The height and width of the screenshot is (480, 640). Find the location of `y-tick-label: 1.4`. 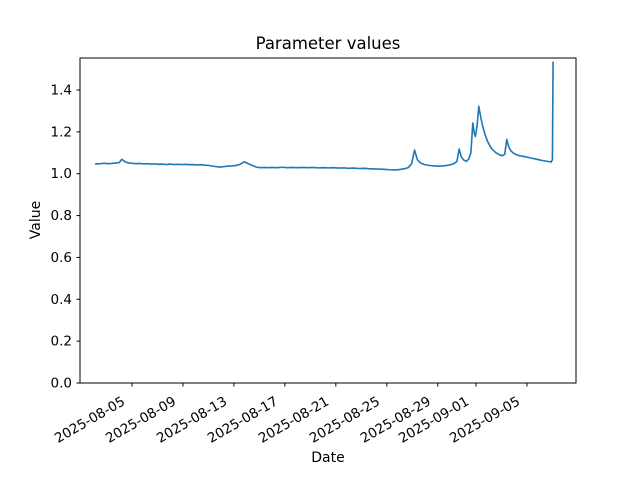

y-tick-label: 1.4 is located at coordinates (61, 91).